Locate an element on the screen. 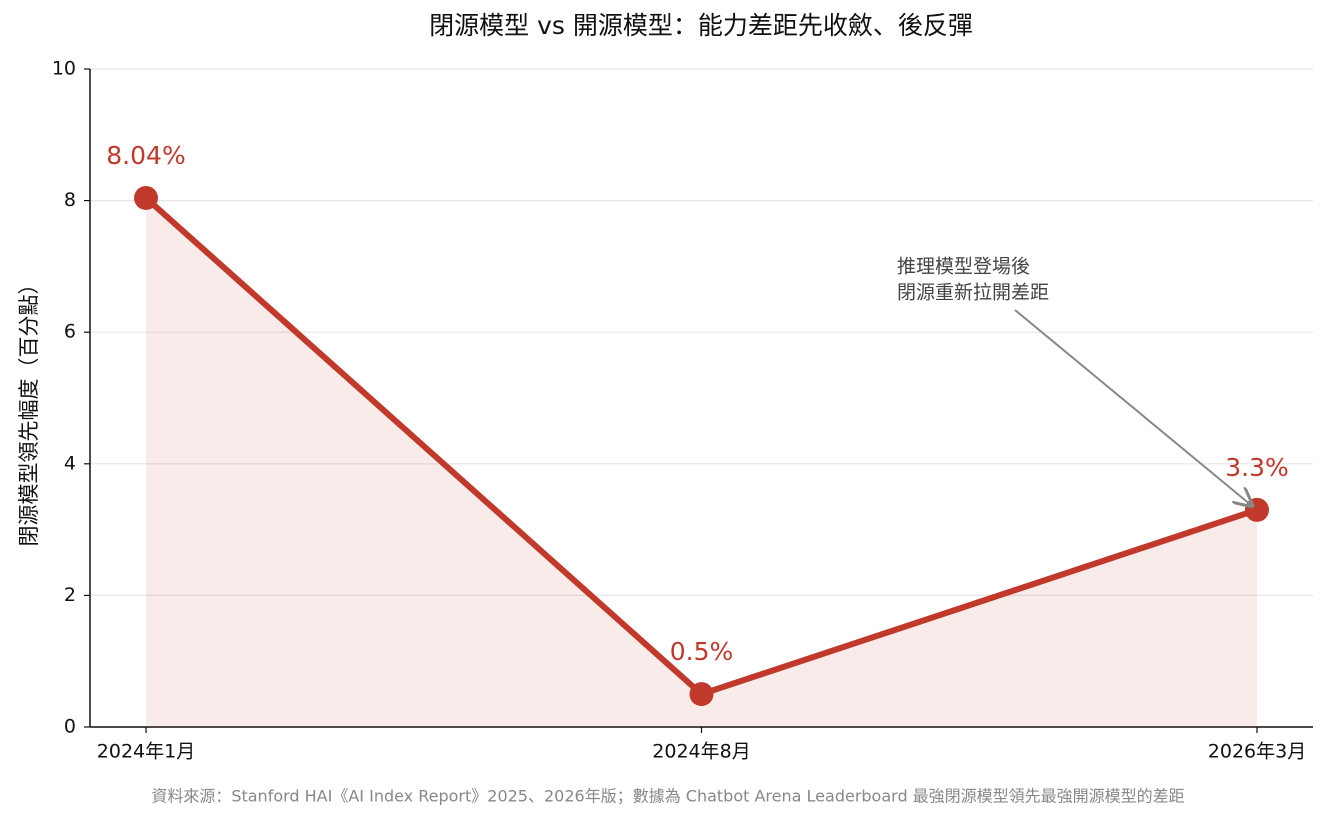 The image size is (1327, 822). x-tick-label: 2024年1月 is located at coordinates (146, 752).